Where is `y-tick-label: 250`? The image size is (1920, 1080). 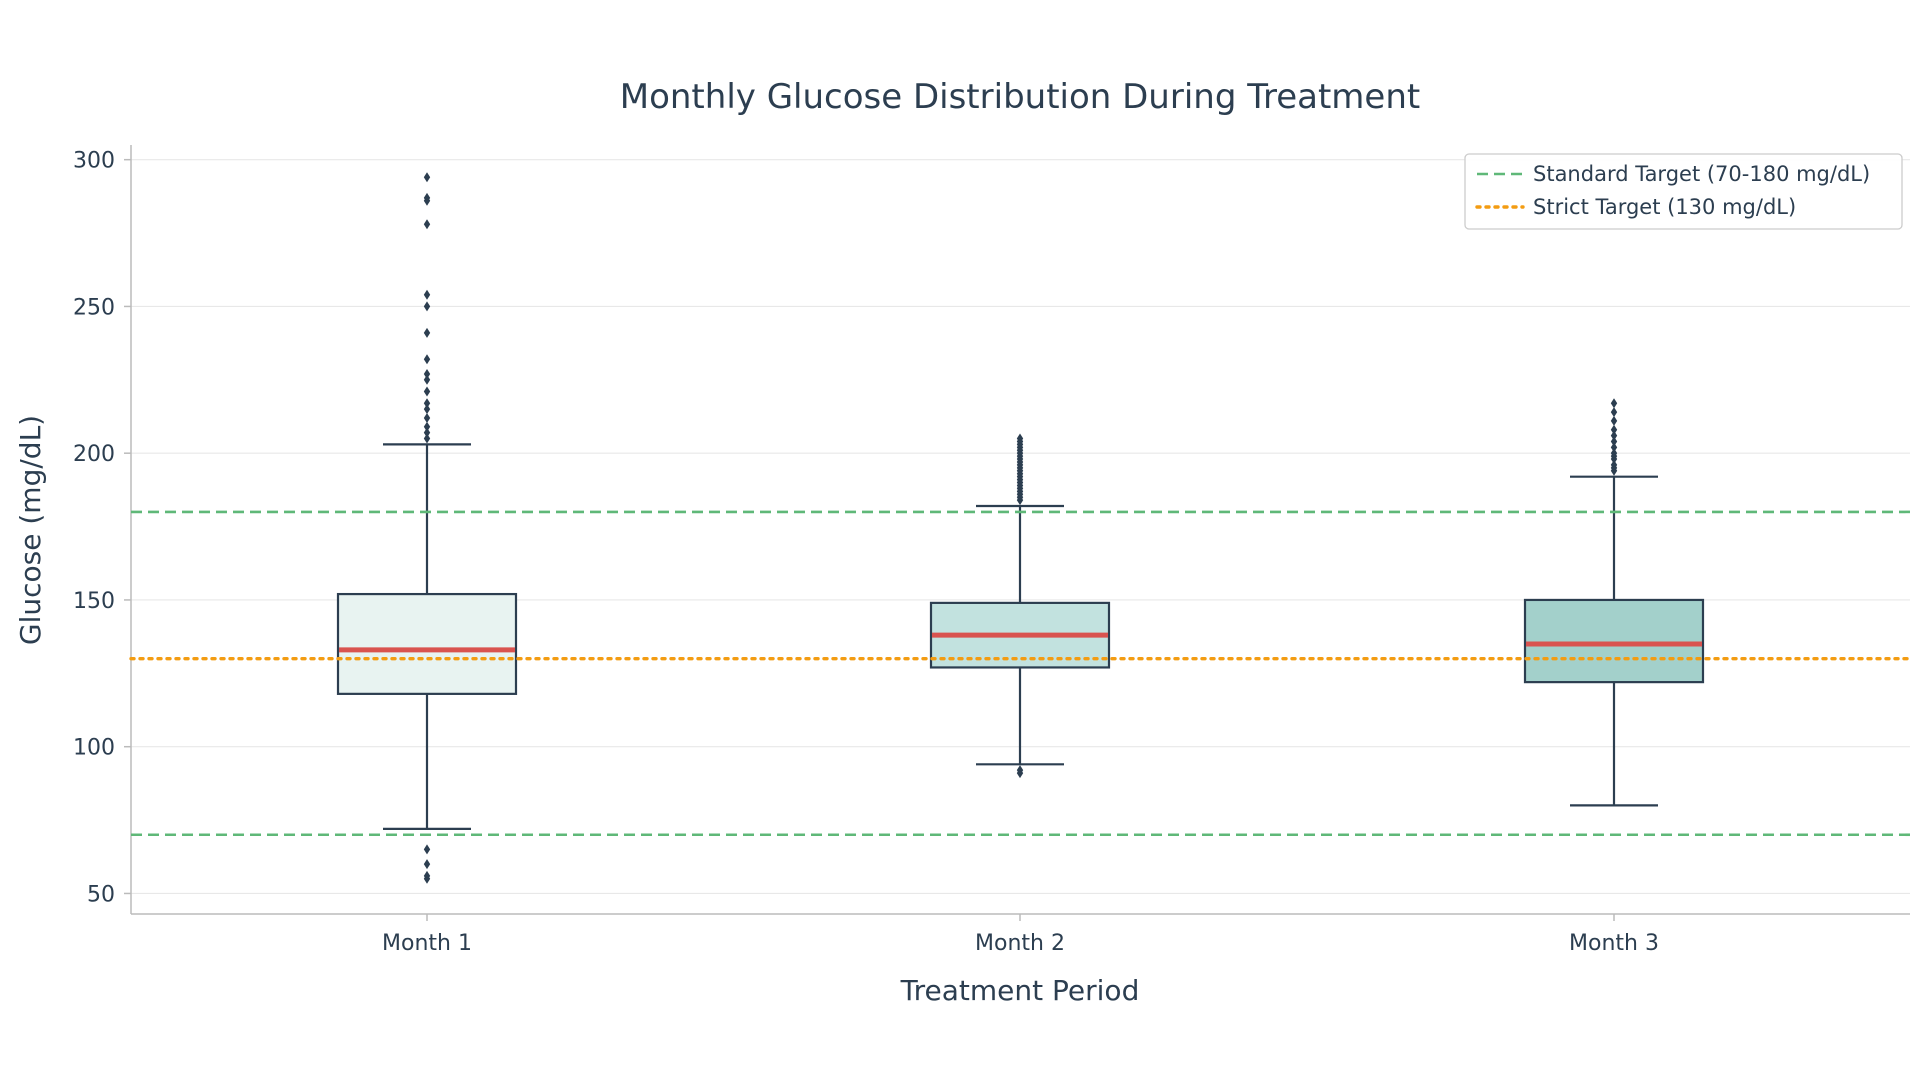
y-tick-label: 250 is located at coordinates (94, 307).